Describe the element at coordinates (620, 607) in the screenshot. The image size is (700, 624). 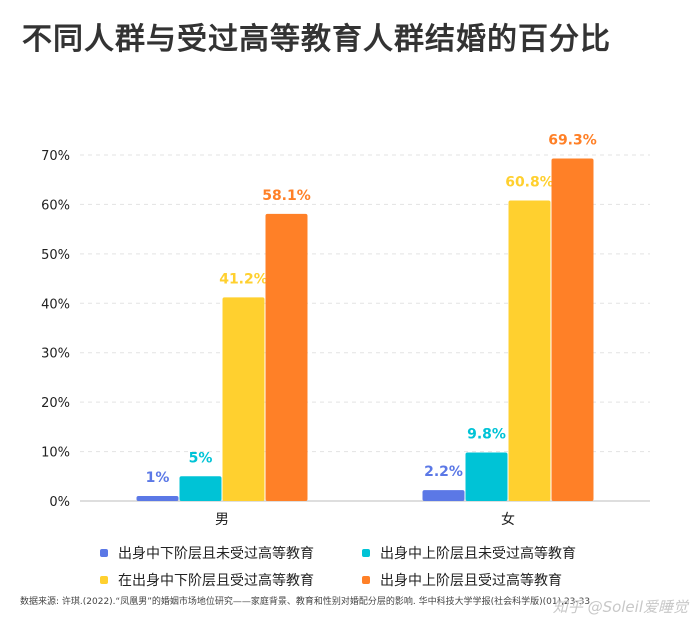
I see `watermark: 知乎 @Soleil爱睡觉` at that location.